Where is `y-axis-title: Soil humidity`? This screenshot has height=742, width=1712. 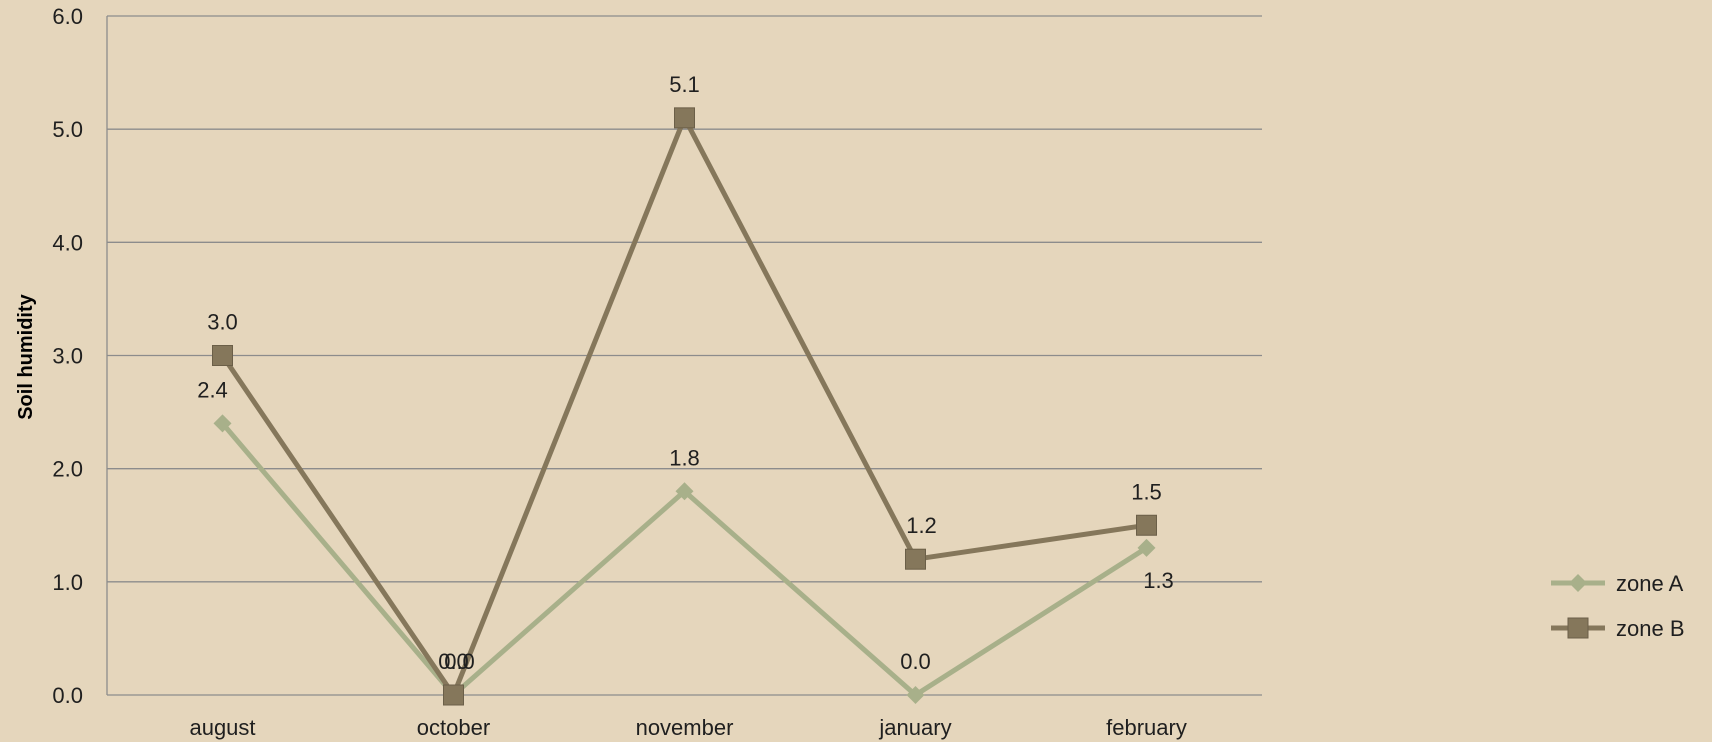
y-axis-title: Soil humidity is located at coordinates (26, 356).